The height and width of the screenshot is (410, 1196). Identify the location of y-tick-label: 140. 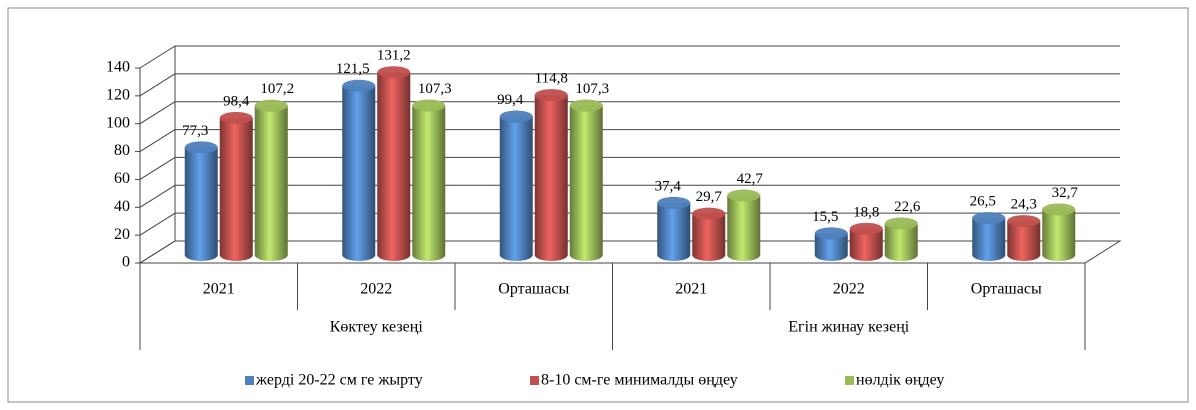
(118, 67).